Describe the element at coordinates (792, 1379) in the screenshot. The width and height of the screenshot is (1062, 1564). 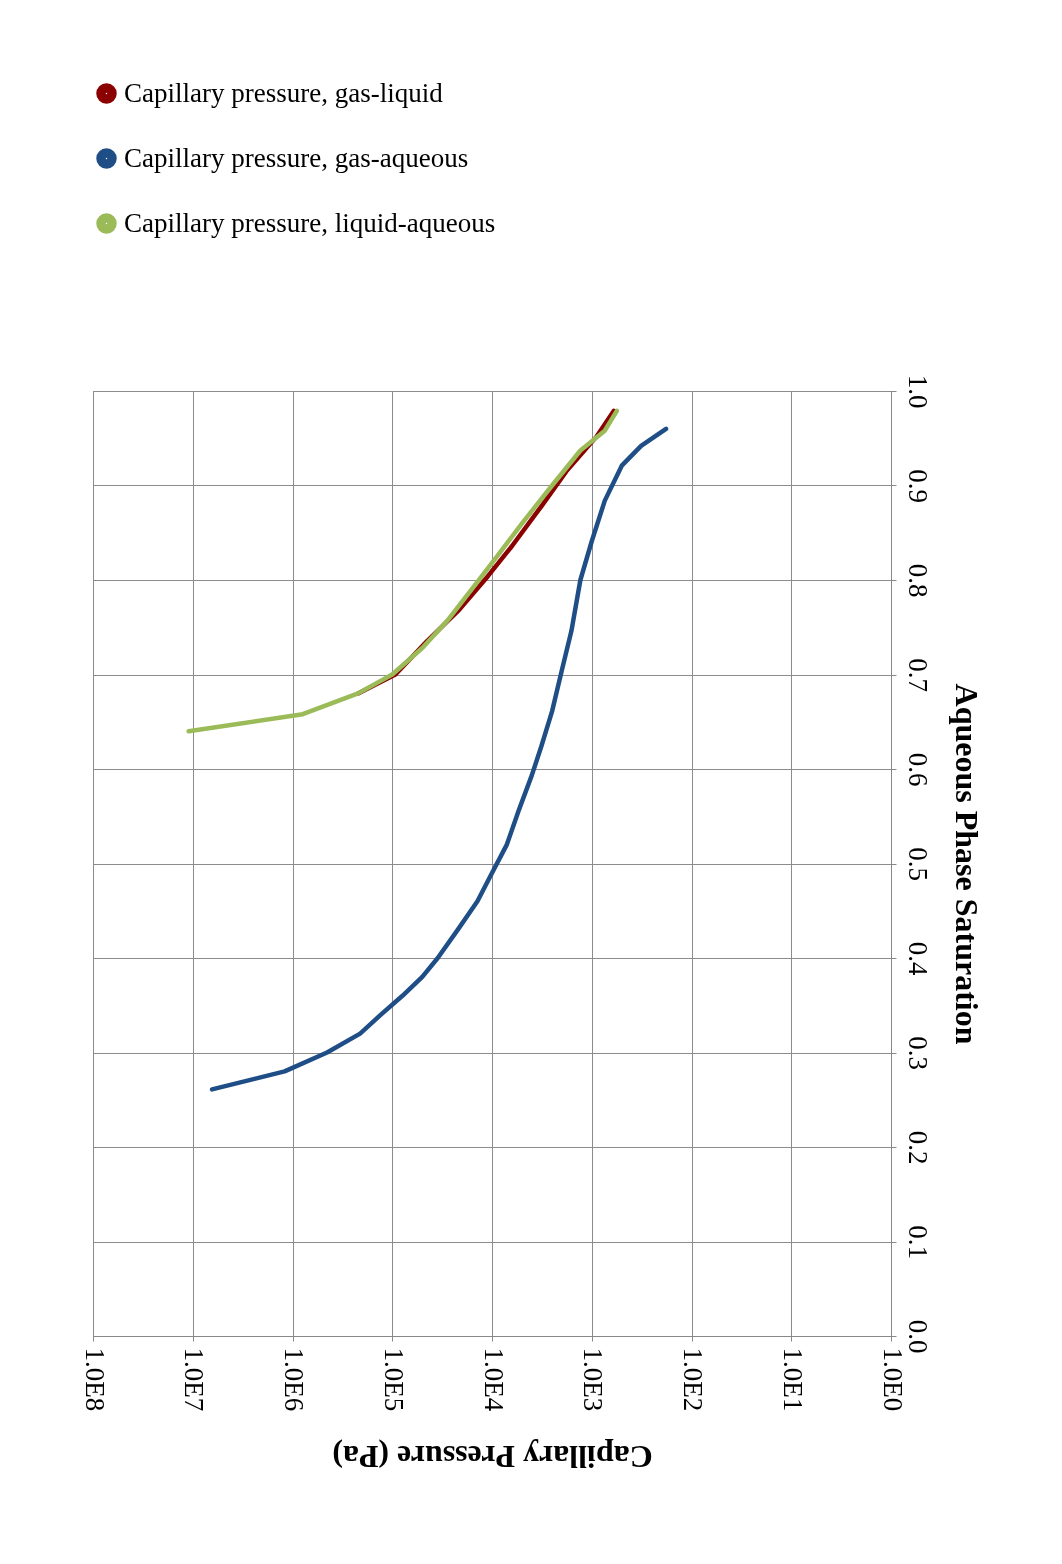
I see `x-tick-label: 1.0E1` at that location.